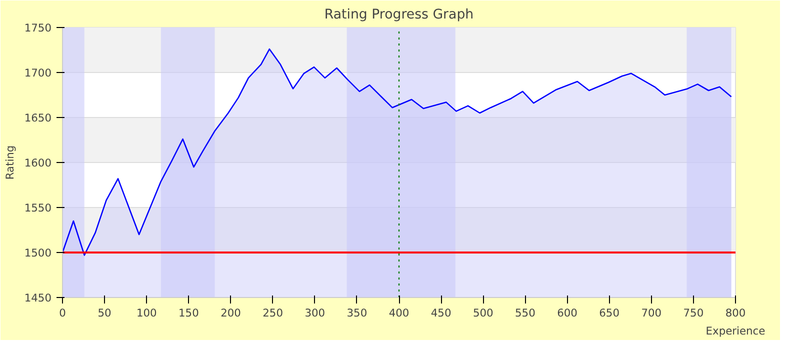 This screenshot has width=790, height=350. I want to click on x-tick-label: 150, so click(189, 313).